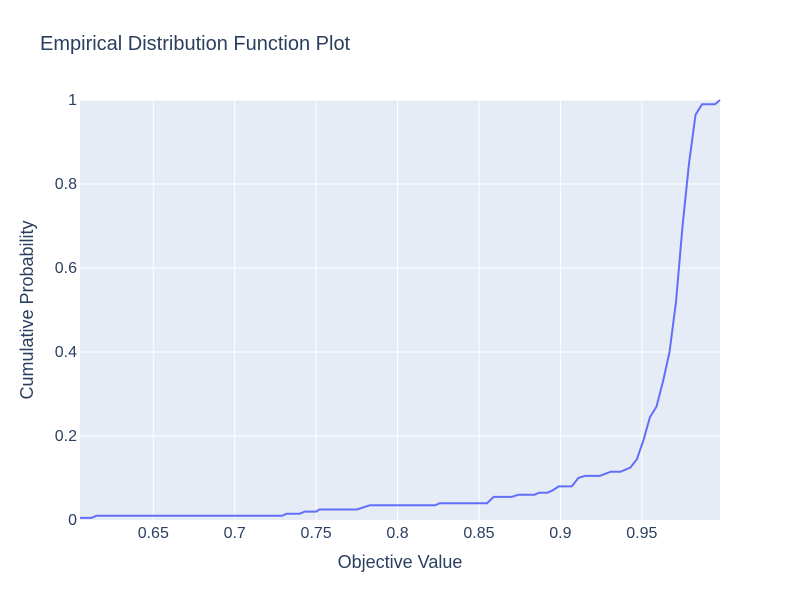 This screenshot has width=800, height=605. What do you see at coordinates (153, 533) in the screenshot?
I see `x-tick-label: 0.65` at bounding box center [153, 533].